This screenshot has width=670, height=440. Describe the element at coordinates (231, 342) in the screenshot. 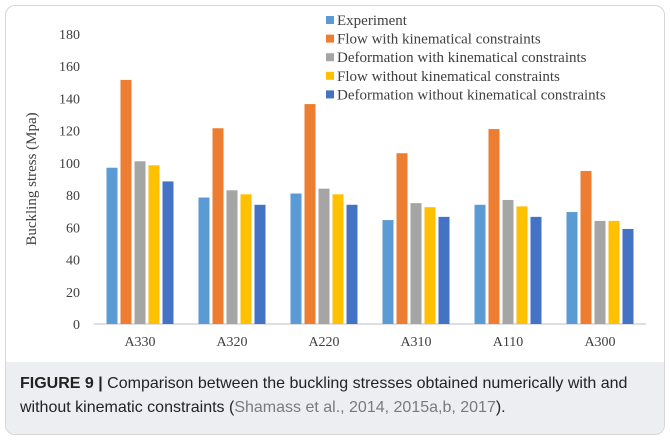

I see `x-tick-label: A320` at that location.